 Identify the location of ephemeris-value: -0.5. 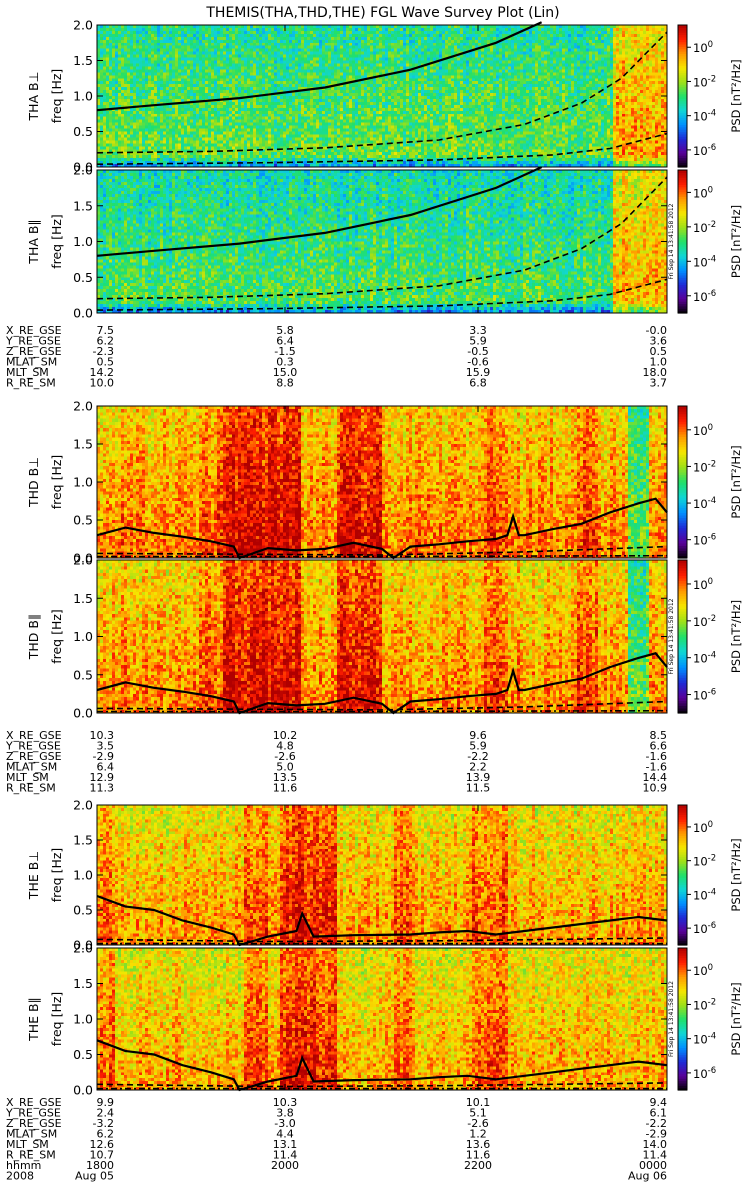
(477, 351).